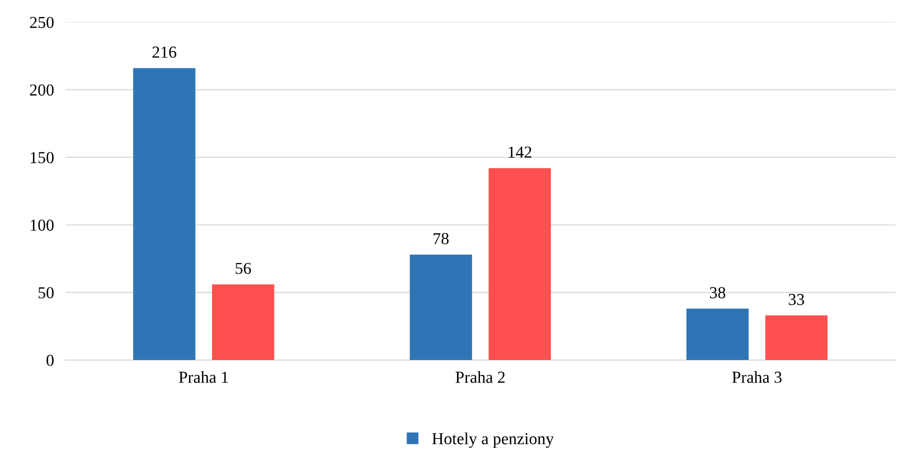  I want to click on data-label: 56, so click(243, 268).